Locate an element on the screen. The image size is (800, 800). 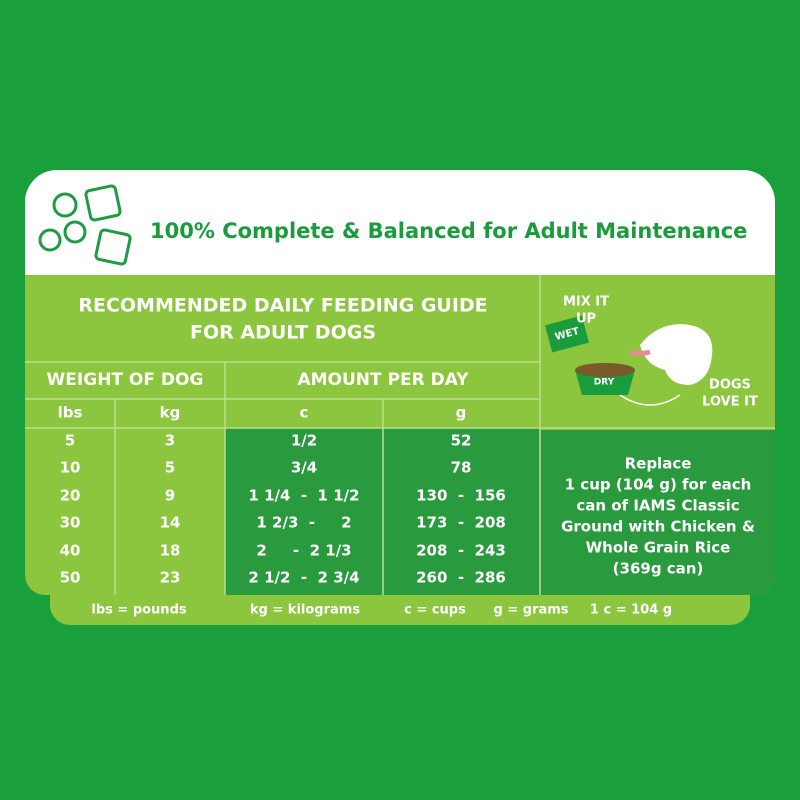
cell: 2 1/2 - 2 3/4 is located at coordinates (303, 578).